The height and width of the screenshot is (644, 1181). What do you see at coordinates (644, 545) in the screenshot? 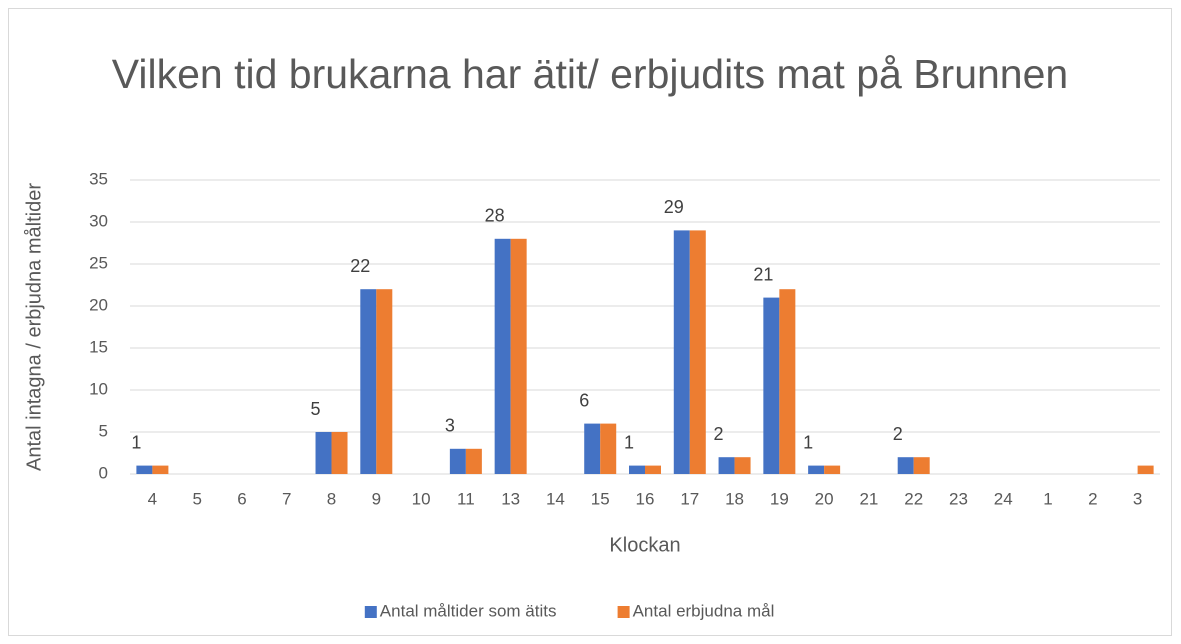
I see `x-axis-label: Klockan` at bounding box center [644, 545].